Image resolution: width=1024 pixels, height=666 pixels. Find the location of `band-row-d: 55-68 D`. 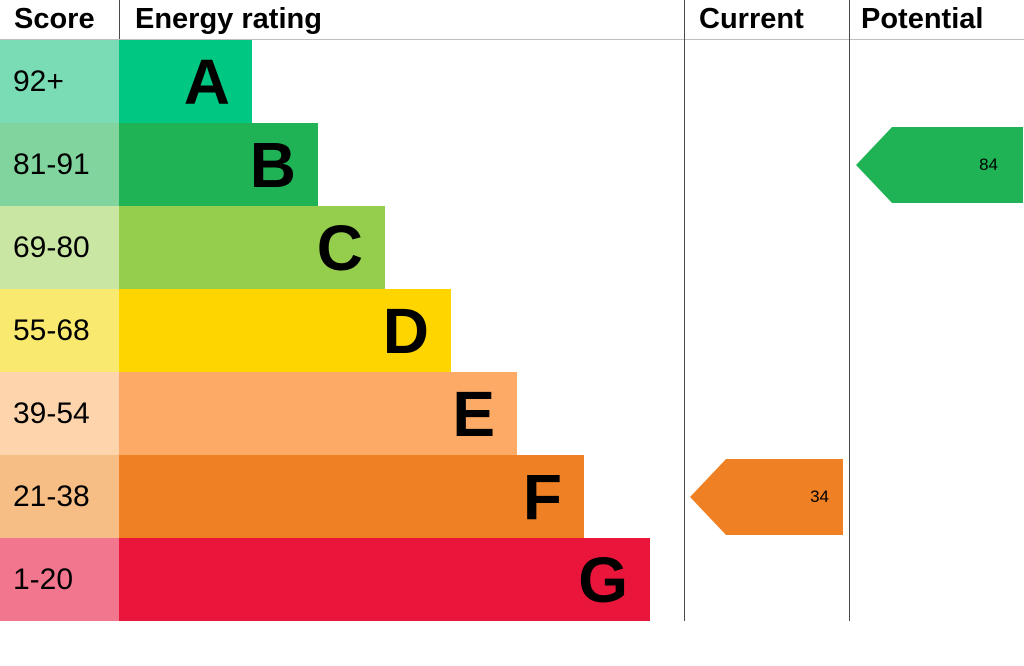

band-row-d: 55-68 D is located at coordinates (342, 330).